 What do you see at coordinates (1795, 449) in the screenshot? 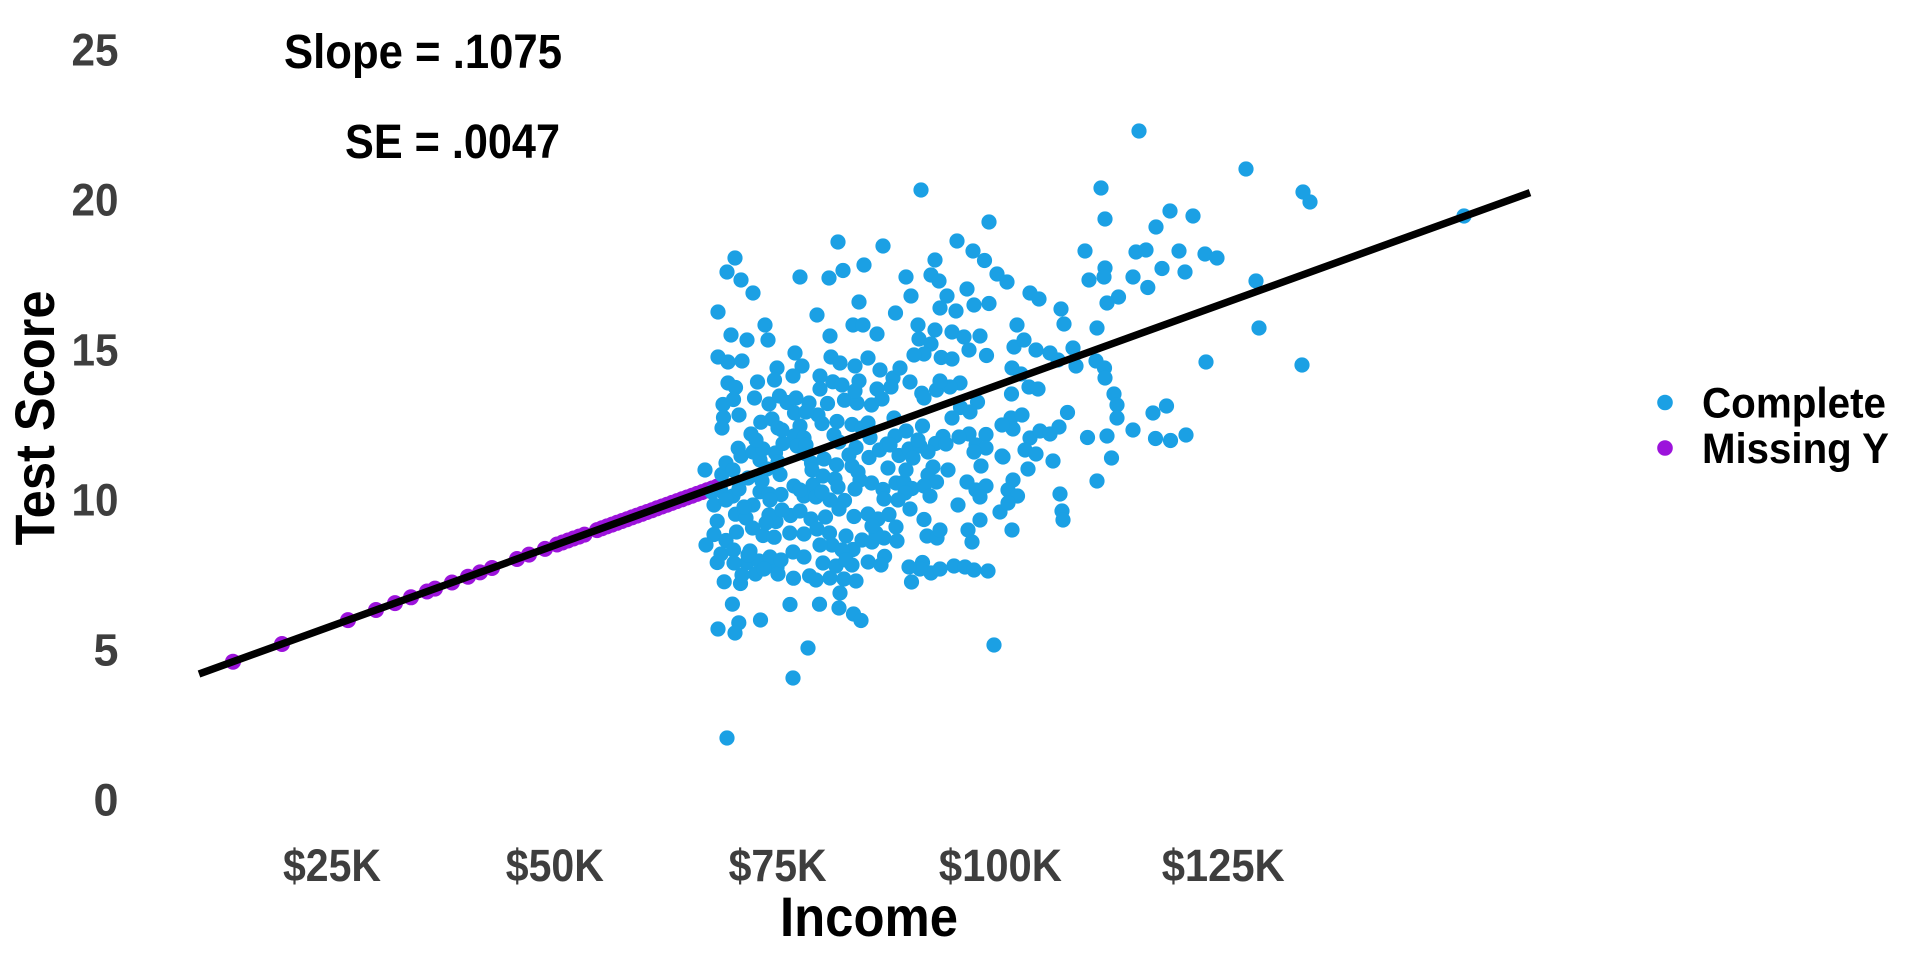
I see `svg-text: Missing Y` at bounding box center [1795, 449].